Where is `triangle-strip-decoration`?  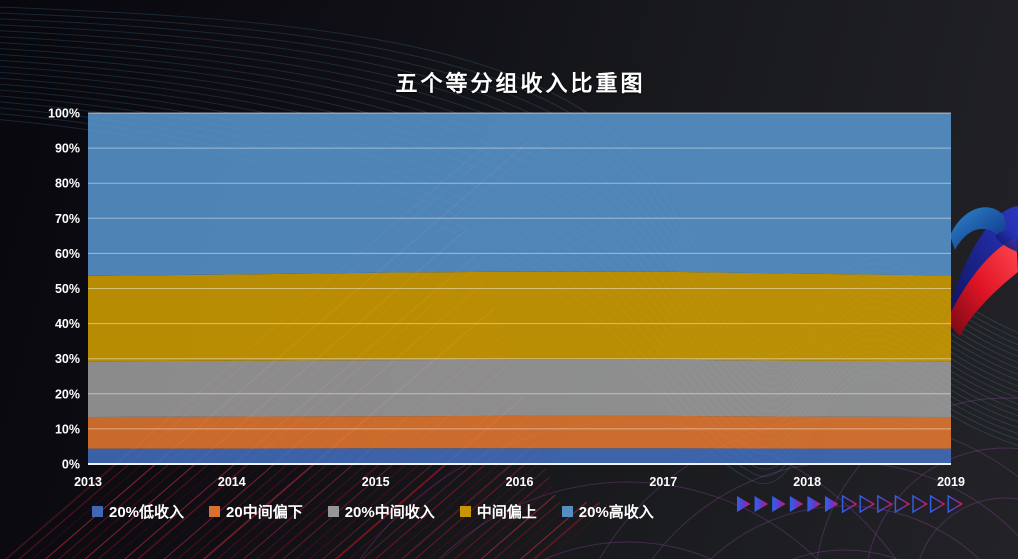 triangle-strip-decoration is located at coordinates (850, 504).